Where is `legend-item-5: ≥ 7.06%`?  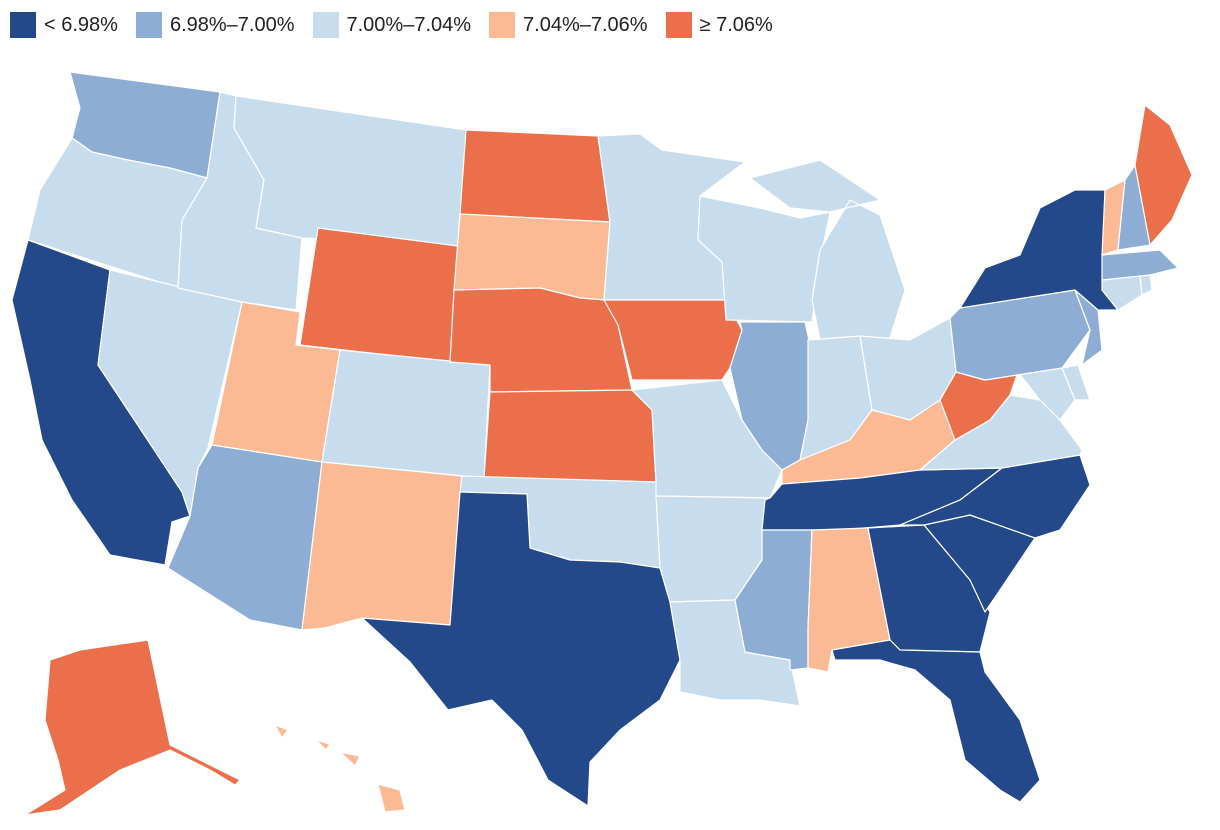
legend-item-5: ≥ 7.06% is located at coordinates (719, 25).